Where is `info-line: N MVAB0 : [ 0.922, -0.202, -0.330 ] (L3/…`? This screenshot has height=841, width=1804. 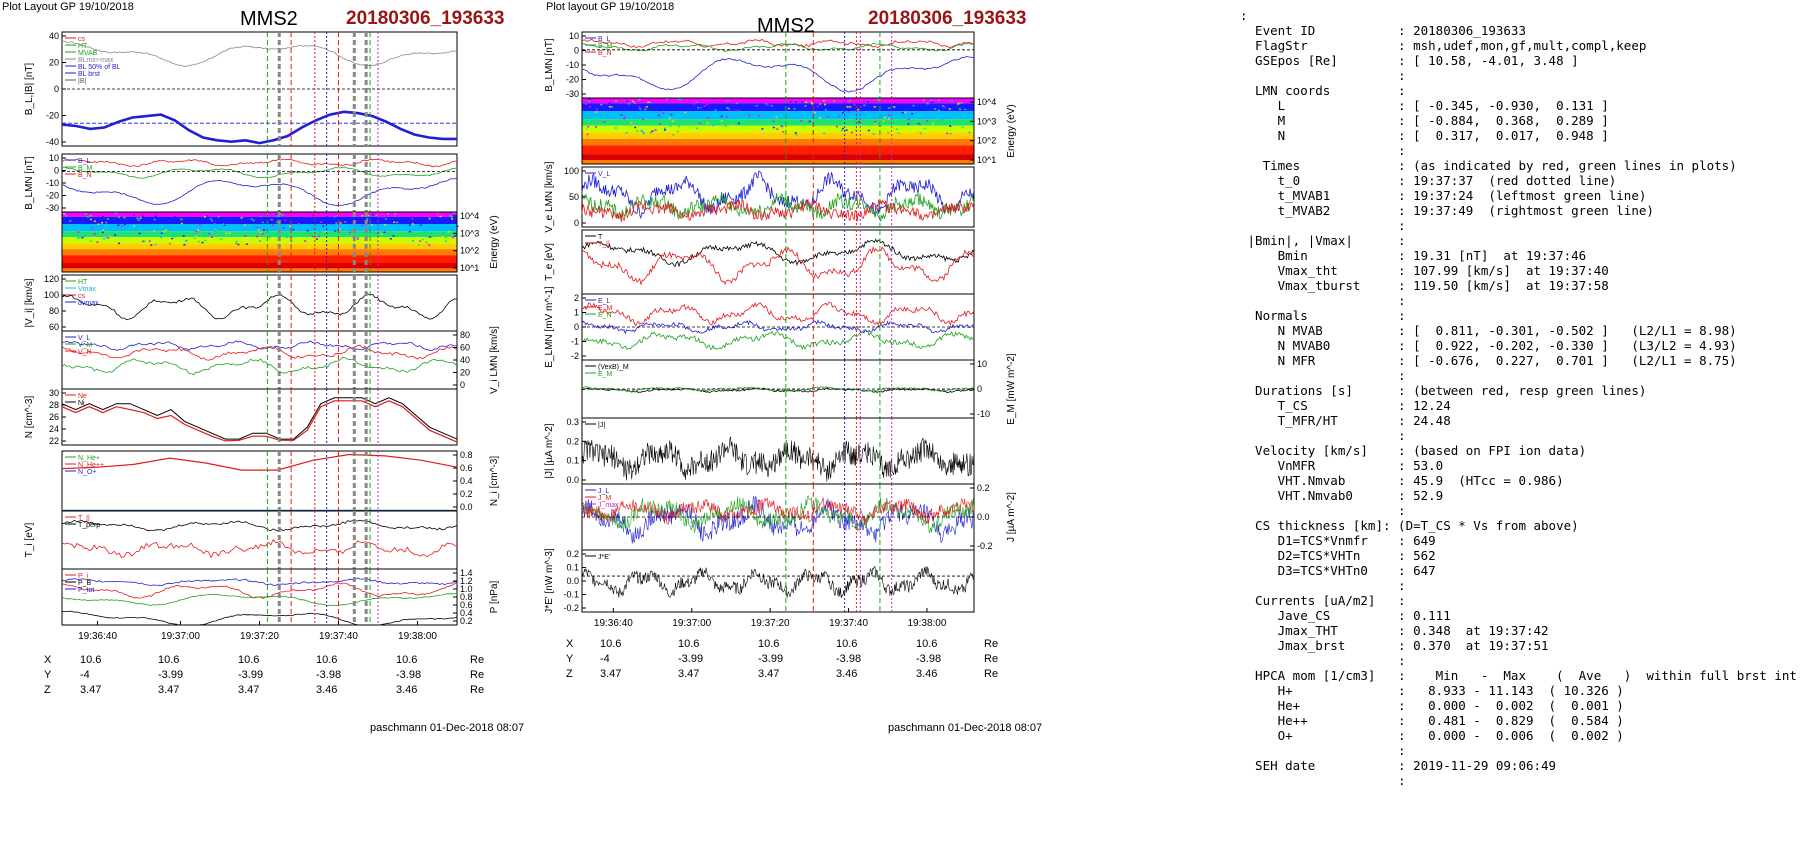
info-line: N MVAB0 : [ 0.922, -0.202, -0.330 ] (L3/… is located at coordinates (1488, 345).